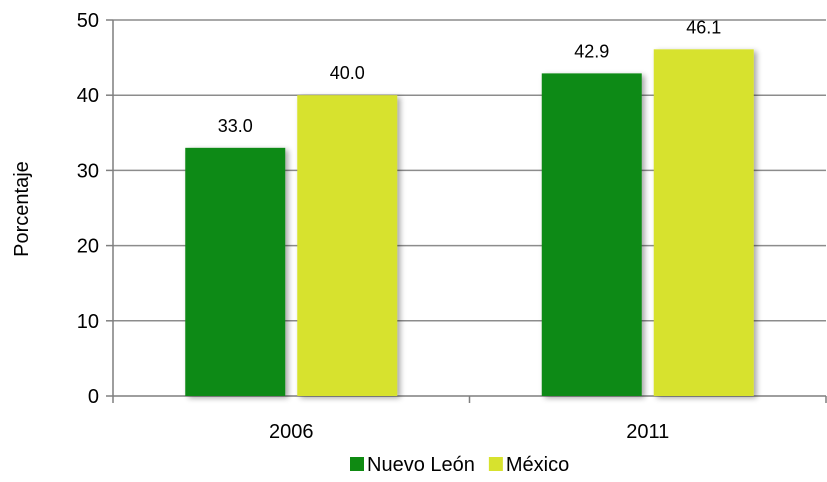  I want to click on y-axis-title: Porcentaje, so click(22, 209).